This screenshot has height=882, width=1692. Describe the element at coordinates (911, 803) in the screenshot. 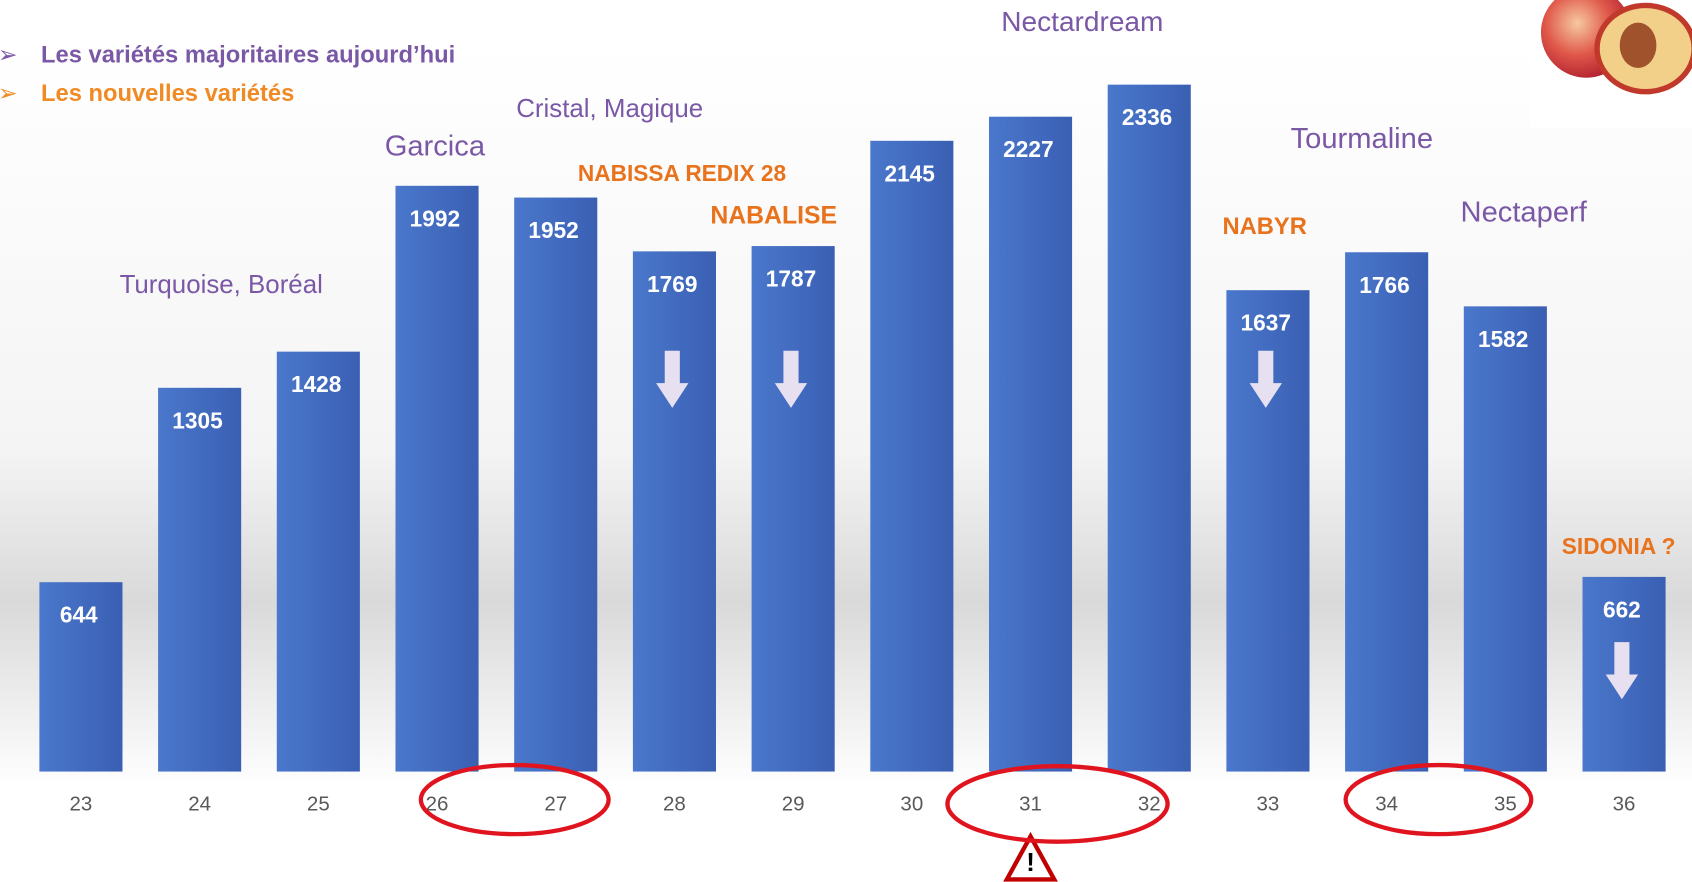

I see `x-tick-label: 30` at that location.